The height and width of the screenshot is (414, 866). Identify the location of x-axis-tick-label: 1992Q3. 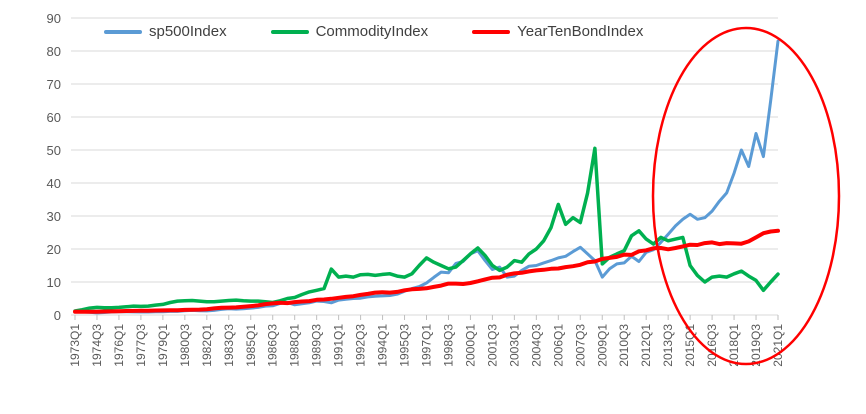
(361, 345).